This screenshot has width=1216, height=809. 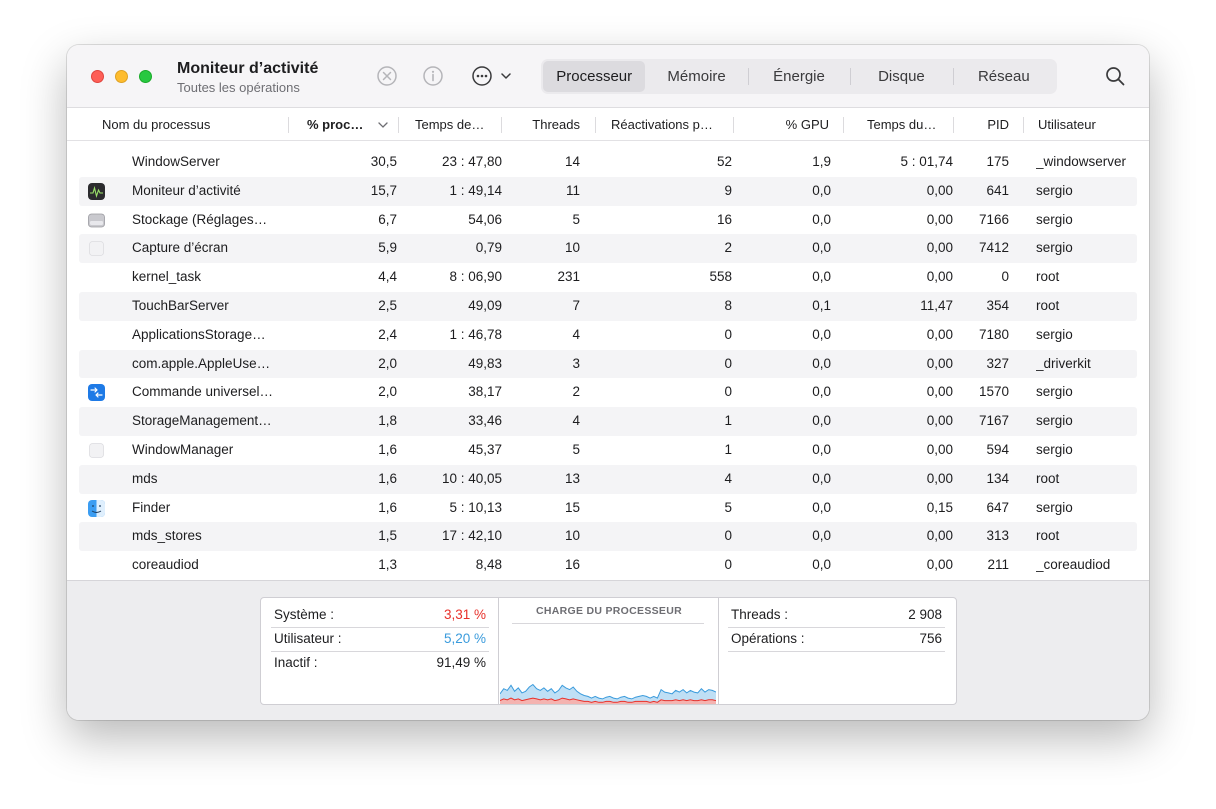 I want to click on process-pid: 211, so click(x=998, y=565).